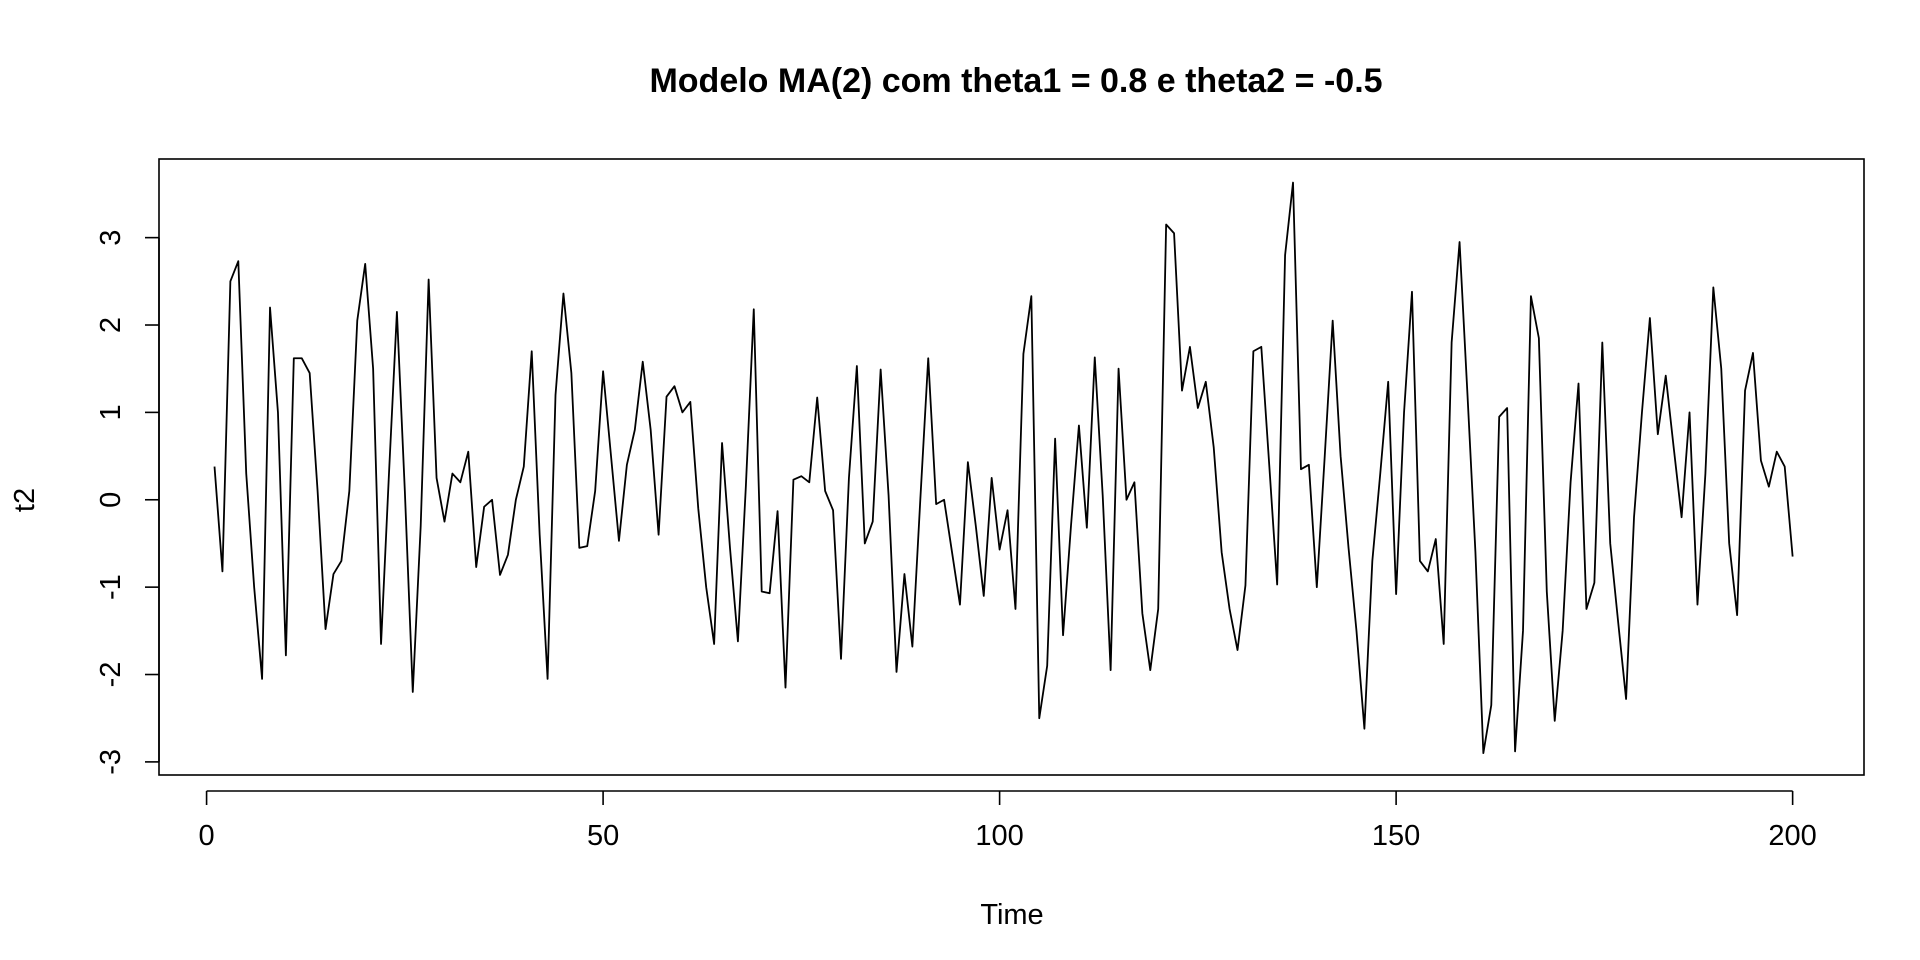  Describe the element at coordinates (111, 587) in the screenshot. I see `y-tick-label: -1` at that location.